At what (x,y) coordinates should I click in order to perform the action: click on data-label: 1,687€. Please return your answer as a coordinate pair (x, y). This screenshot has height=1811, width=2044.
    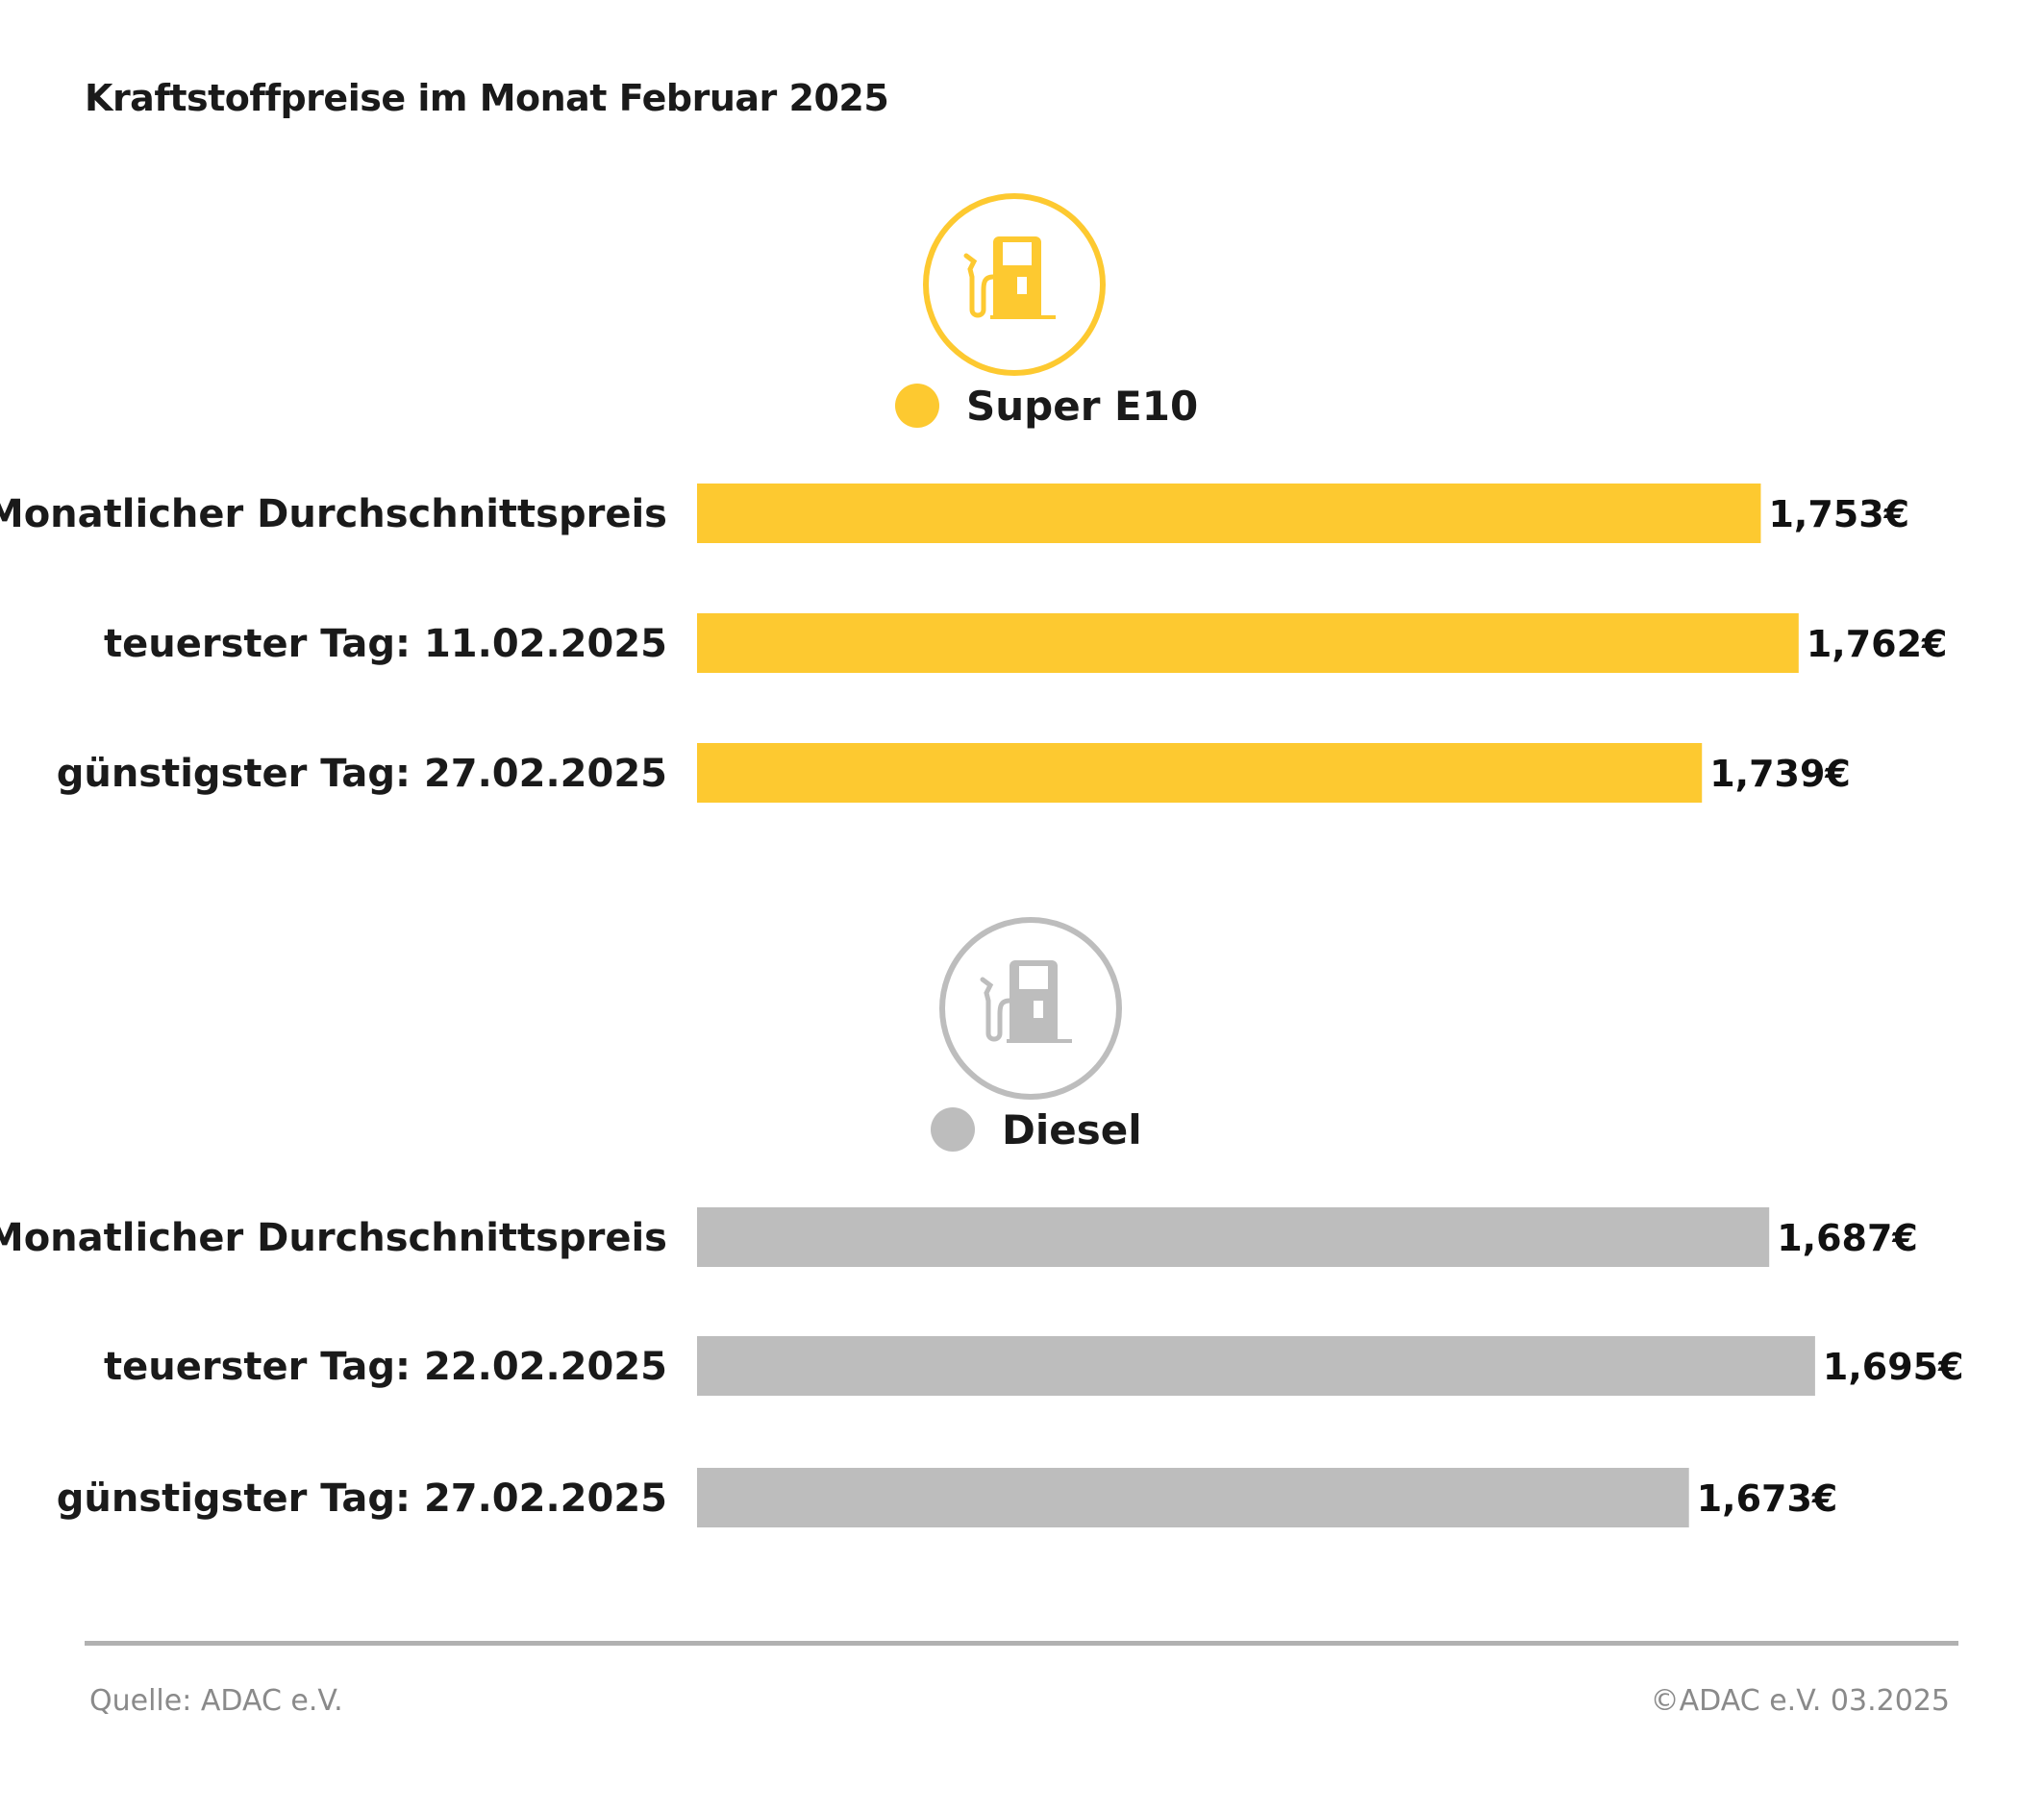
    Looking at the image, I should click on (1847, 1238).